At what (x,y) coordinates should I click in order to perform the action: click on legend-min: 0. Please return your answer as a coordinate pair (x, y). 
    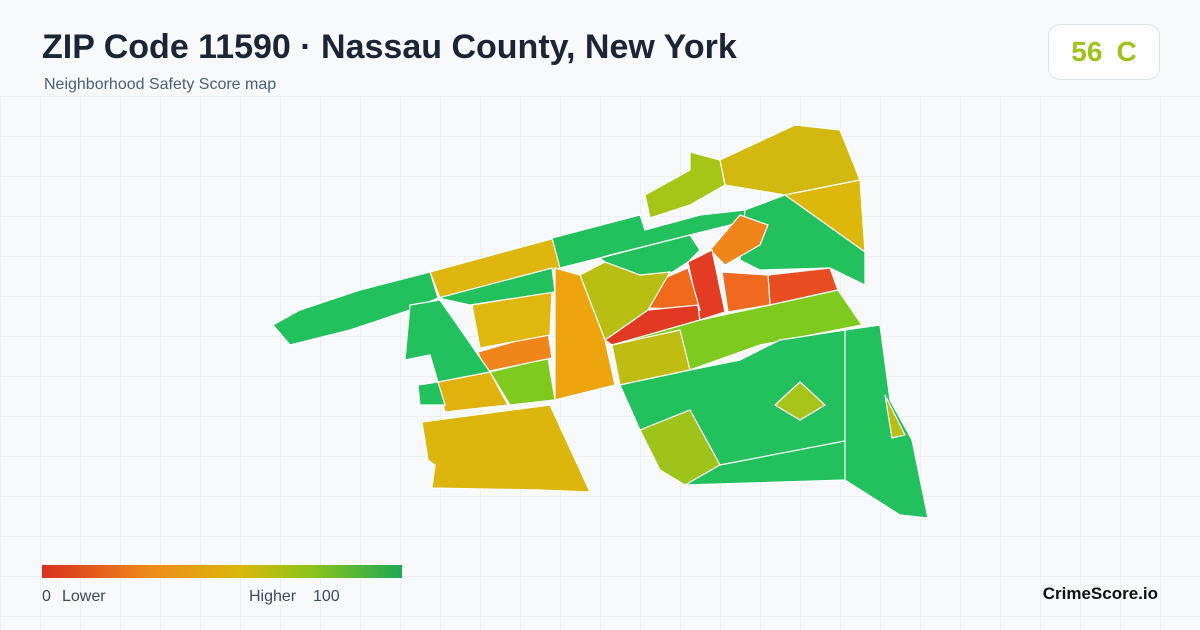
    Looking at the image, I should click on (46, 596).